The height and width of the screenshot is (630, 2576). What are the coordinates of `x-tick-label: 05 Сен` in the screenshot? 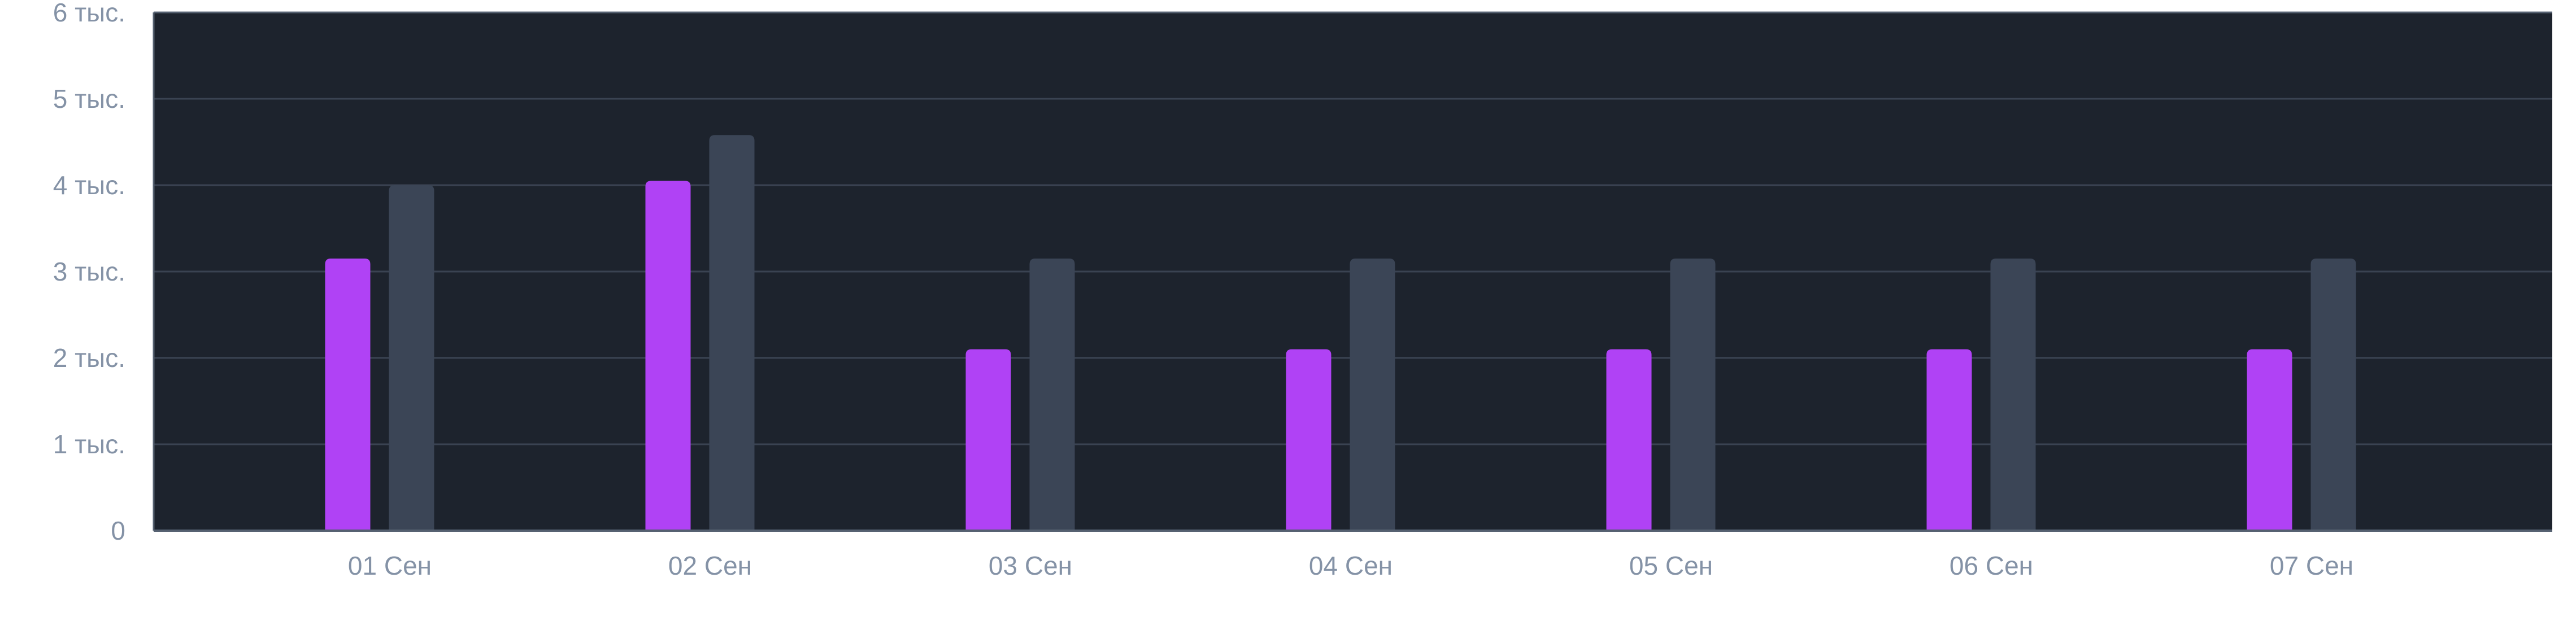 It's located at (1671, 565).